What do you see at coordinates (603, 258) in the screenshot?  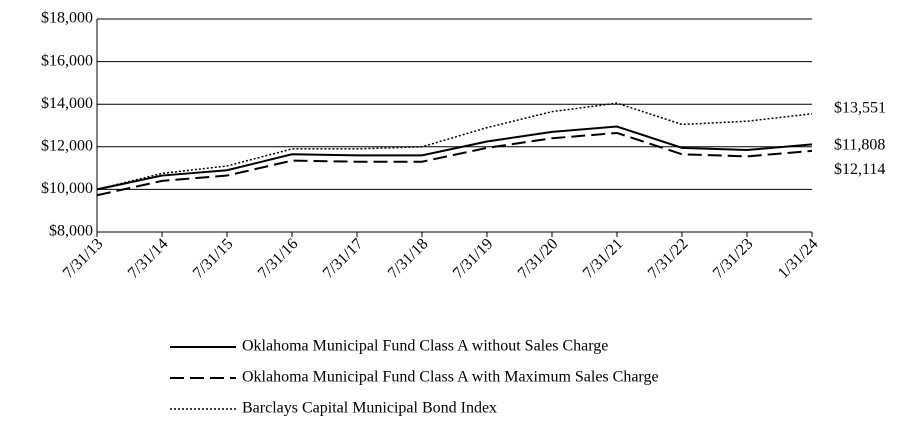 I see `x-tick-label: 7/31/21` at bounding box center [603, 258].